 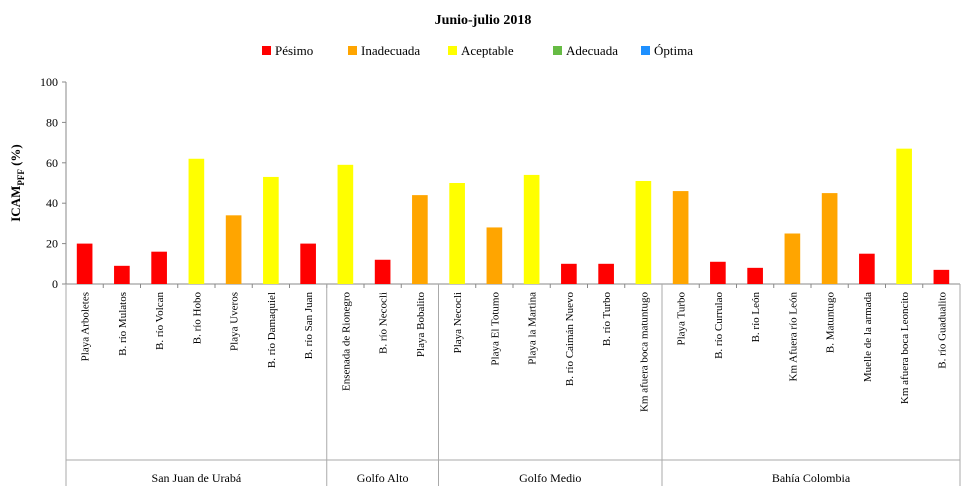 I want to click on y-tick-label: 0, so click(x=55, y=284).